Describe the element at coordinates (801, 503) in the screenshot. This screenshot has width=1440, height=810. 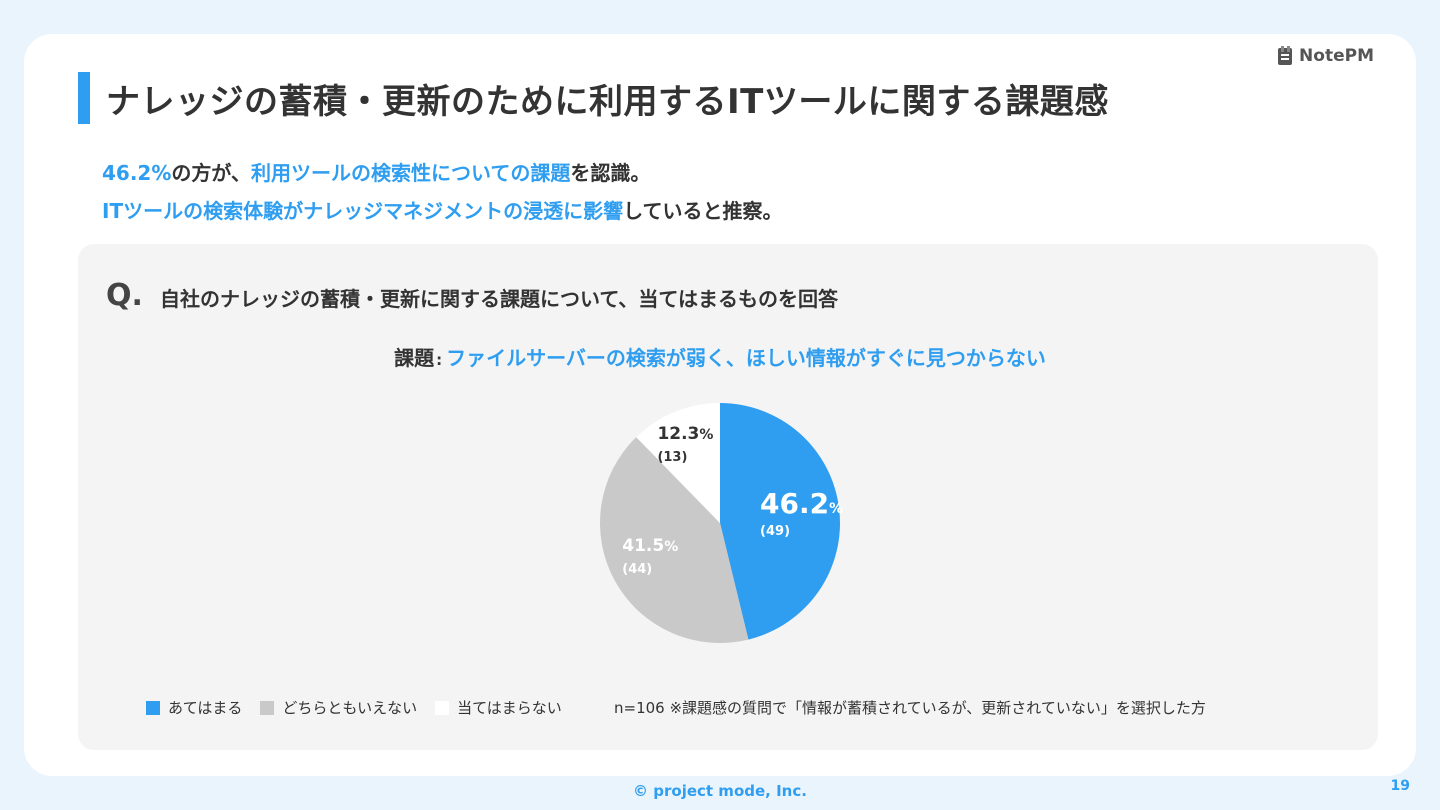
I see `pie-percent-label: 46.2%` at that location.